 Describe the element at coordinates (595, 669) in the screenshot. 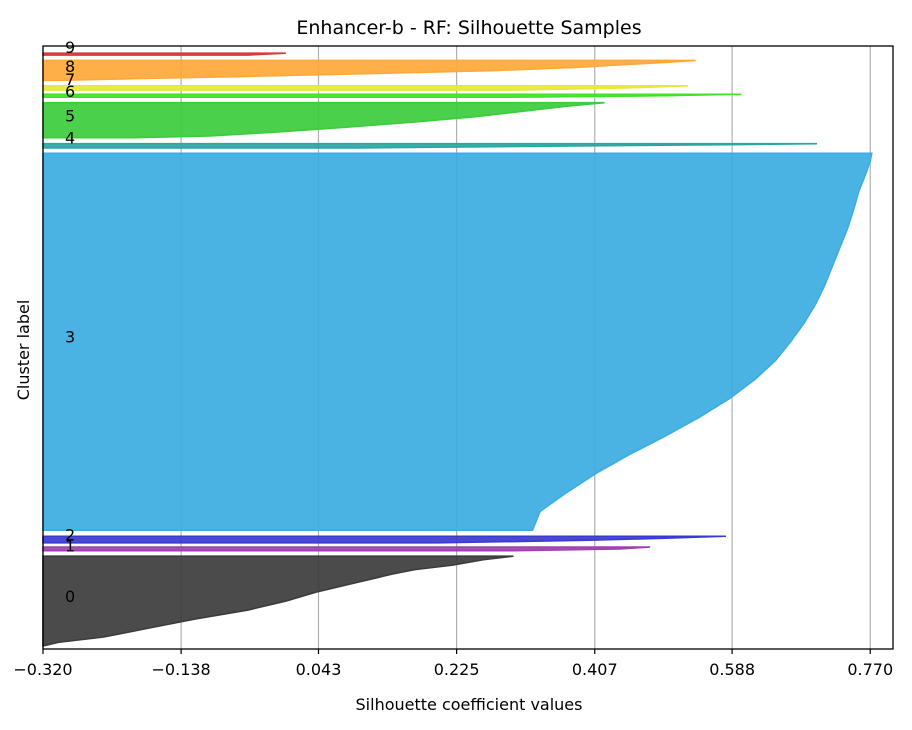

I see `x-tick-label-4: 0.407` at that location.